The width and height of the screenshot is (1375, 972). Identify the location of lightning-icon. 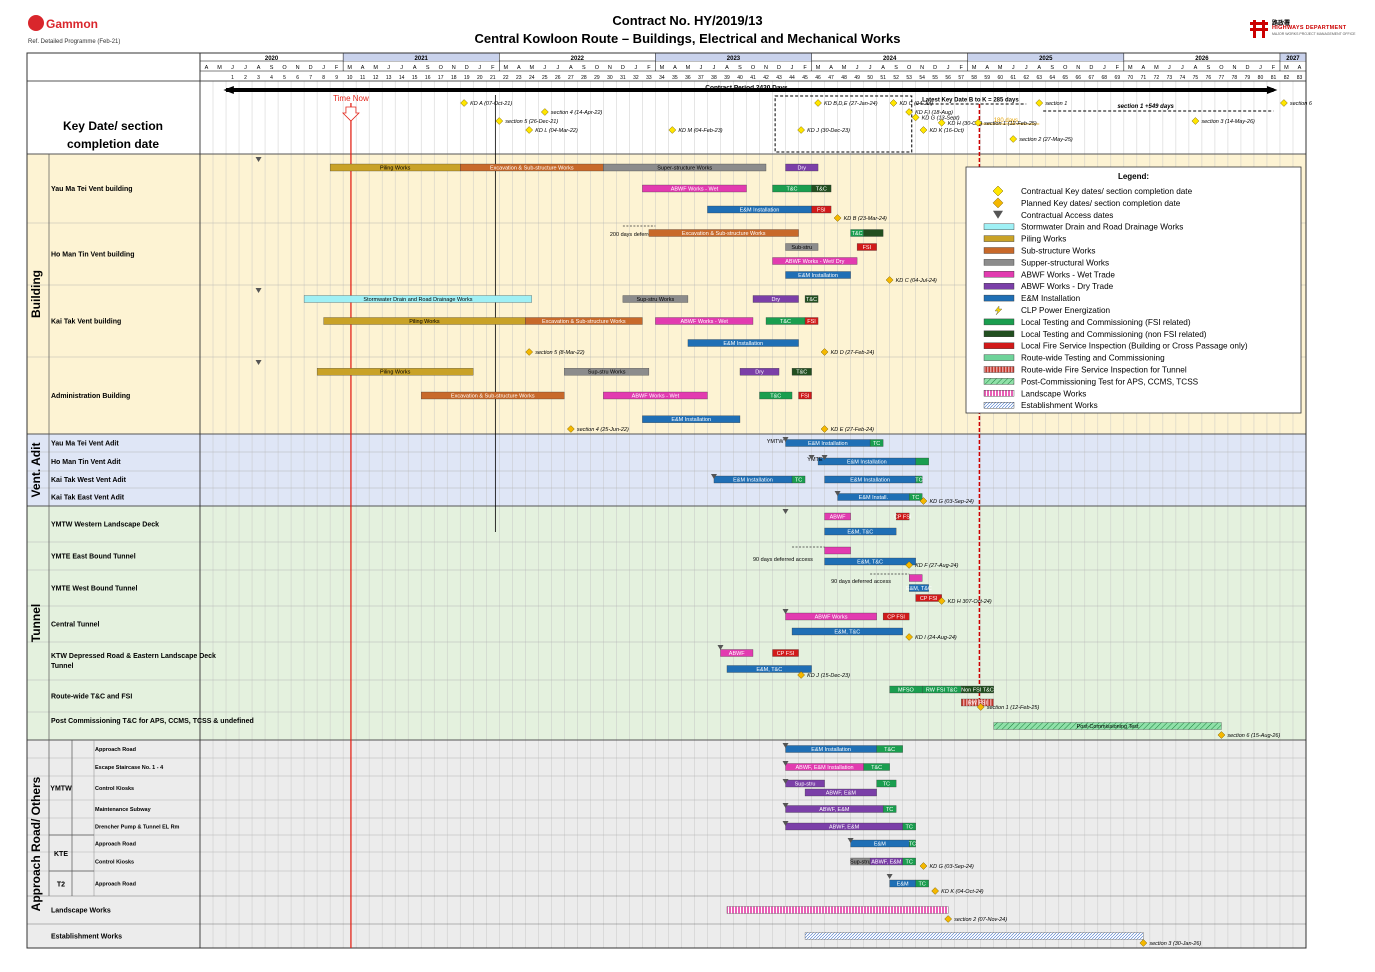
(998, 310).